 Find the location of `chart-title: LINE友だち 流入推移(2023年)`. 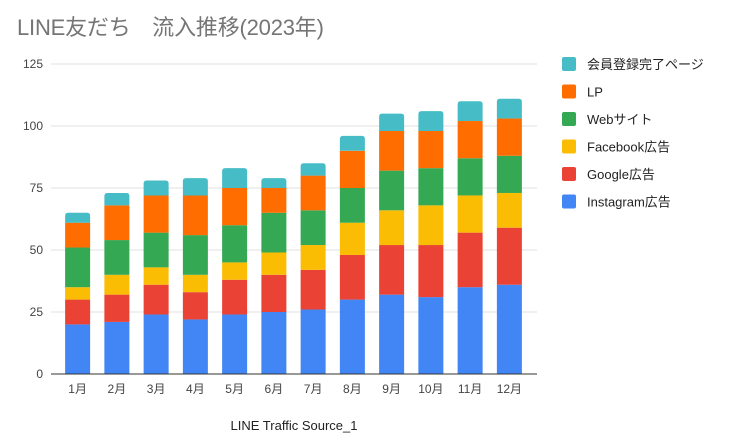

chart-title: LINE友だち 流入推移(2023年) is located at coordinates (170, 27).